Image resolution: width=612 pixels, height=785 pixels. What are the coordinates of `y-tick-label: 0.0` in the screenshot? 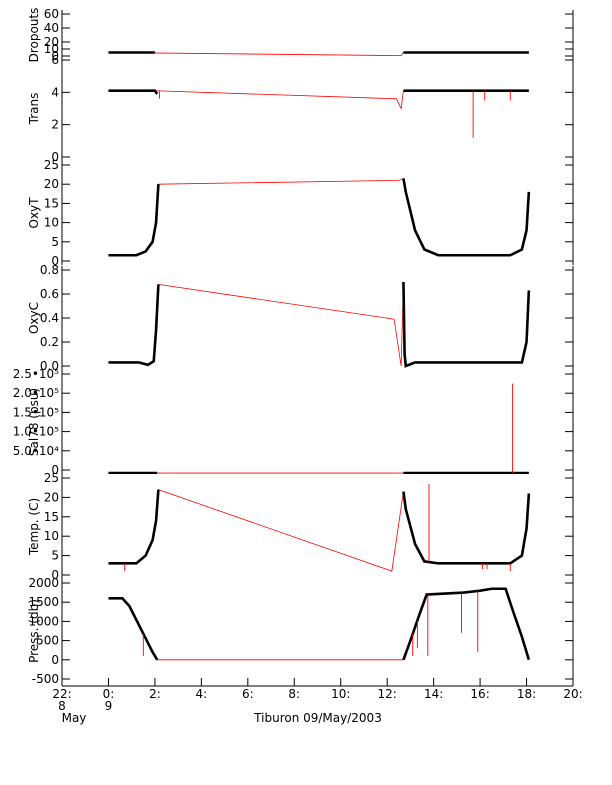 It's located at (49, 366).